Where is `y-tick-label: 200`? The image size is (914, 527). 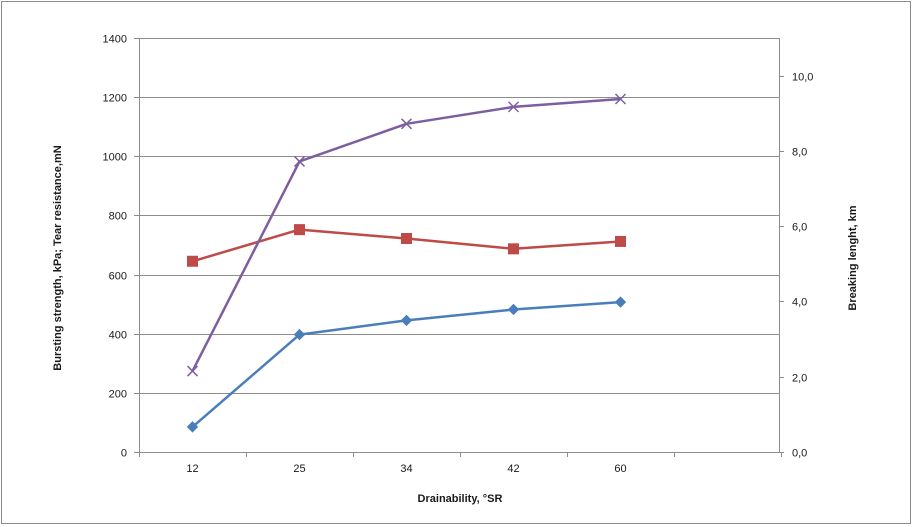 y-tick-label: 200 is located at coordinates (118, 395).